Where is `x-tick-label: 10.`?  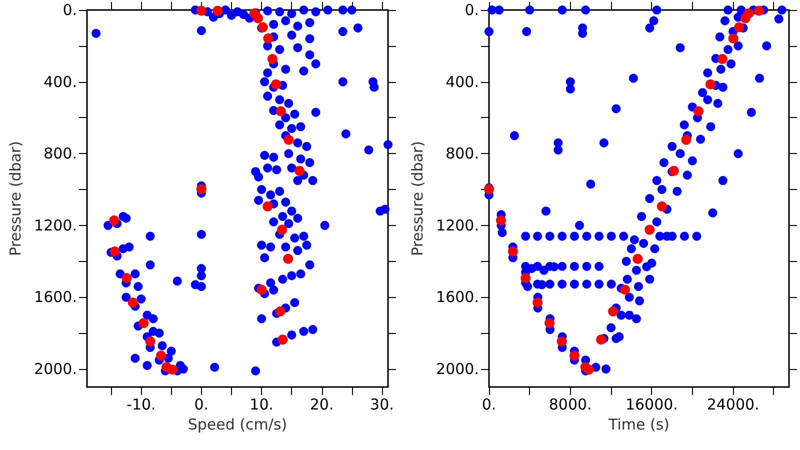 x-tick-label: 10. is located at coordinates (262, 405).